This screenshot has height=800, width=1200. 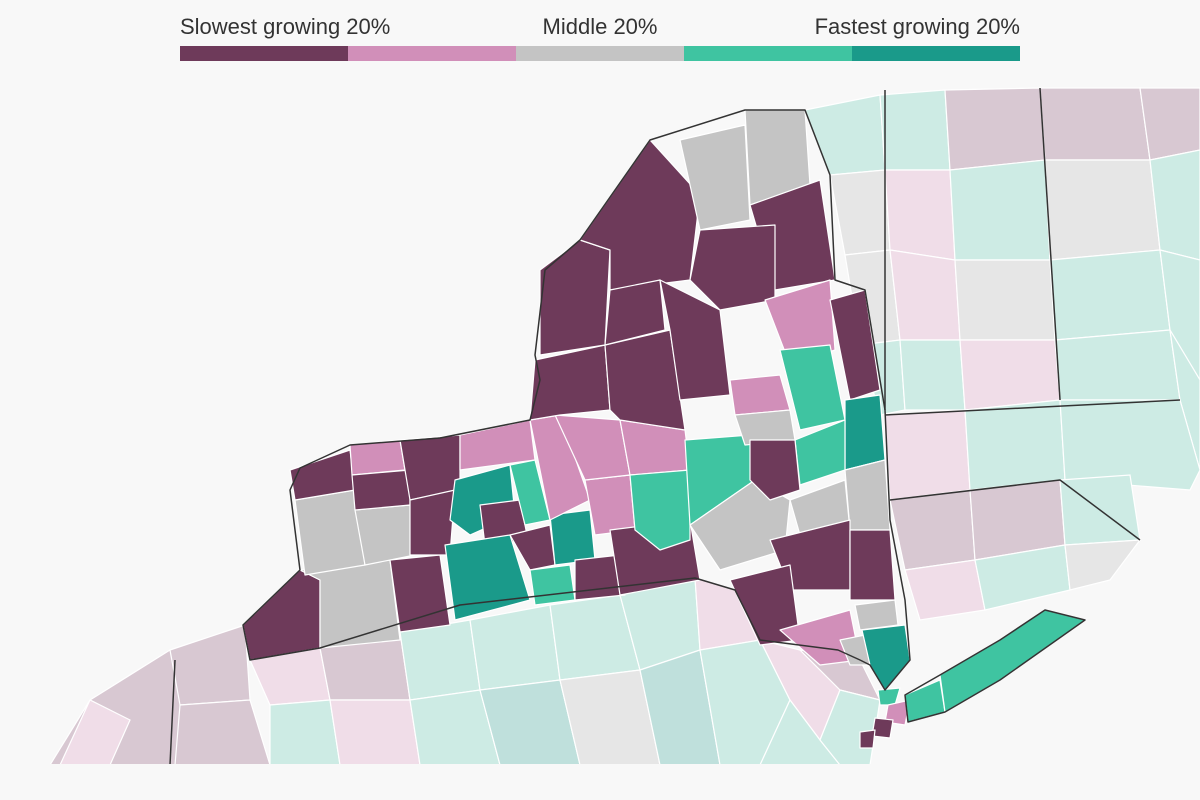 I want to click on ny-county-fulton, so click(x=760, y=395).